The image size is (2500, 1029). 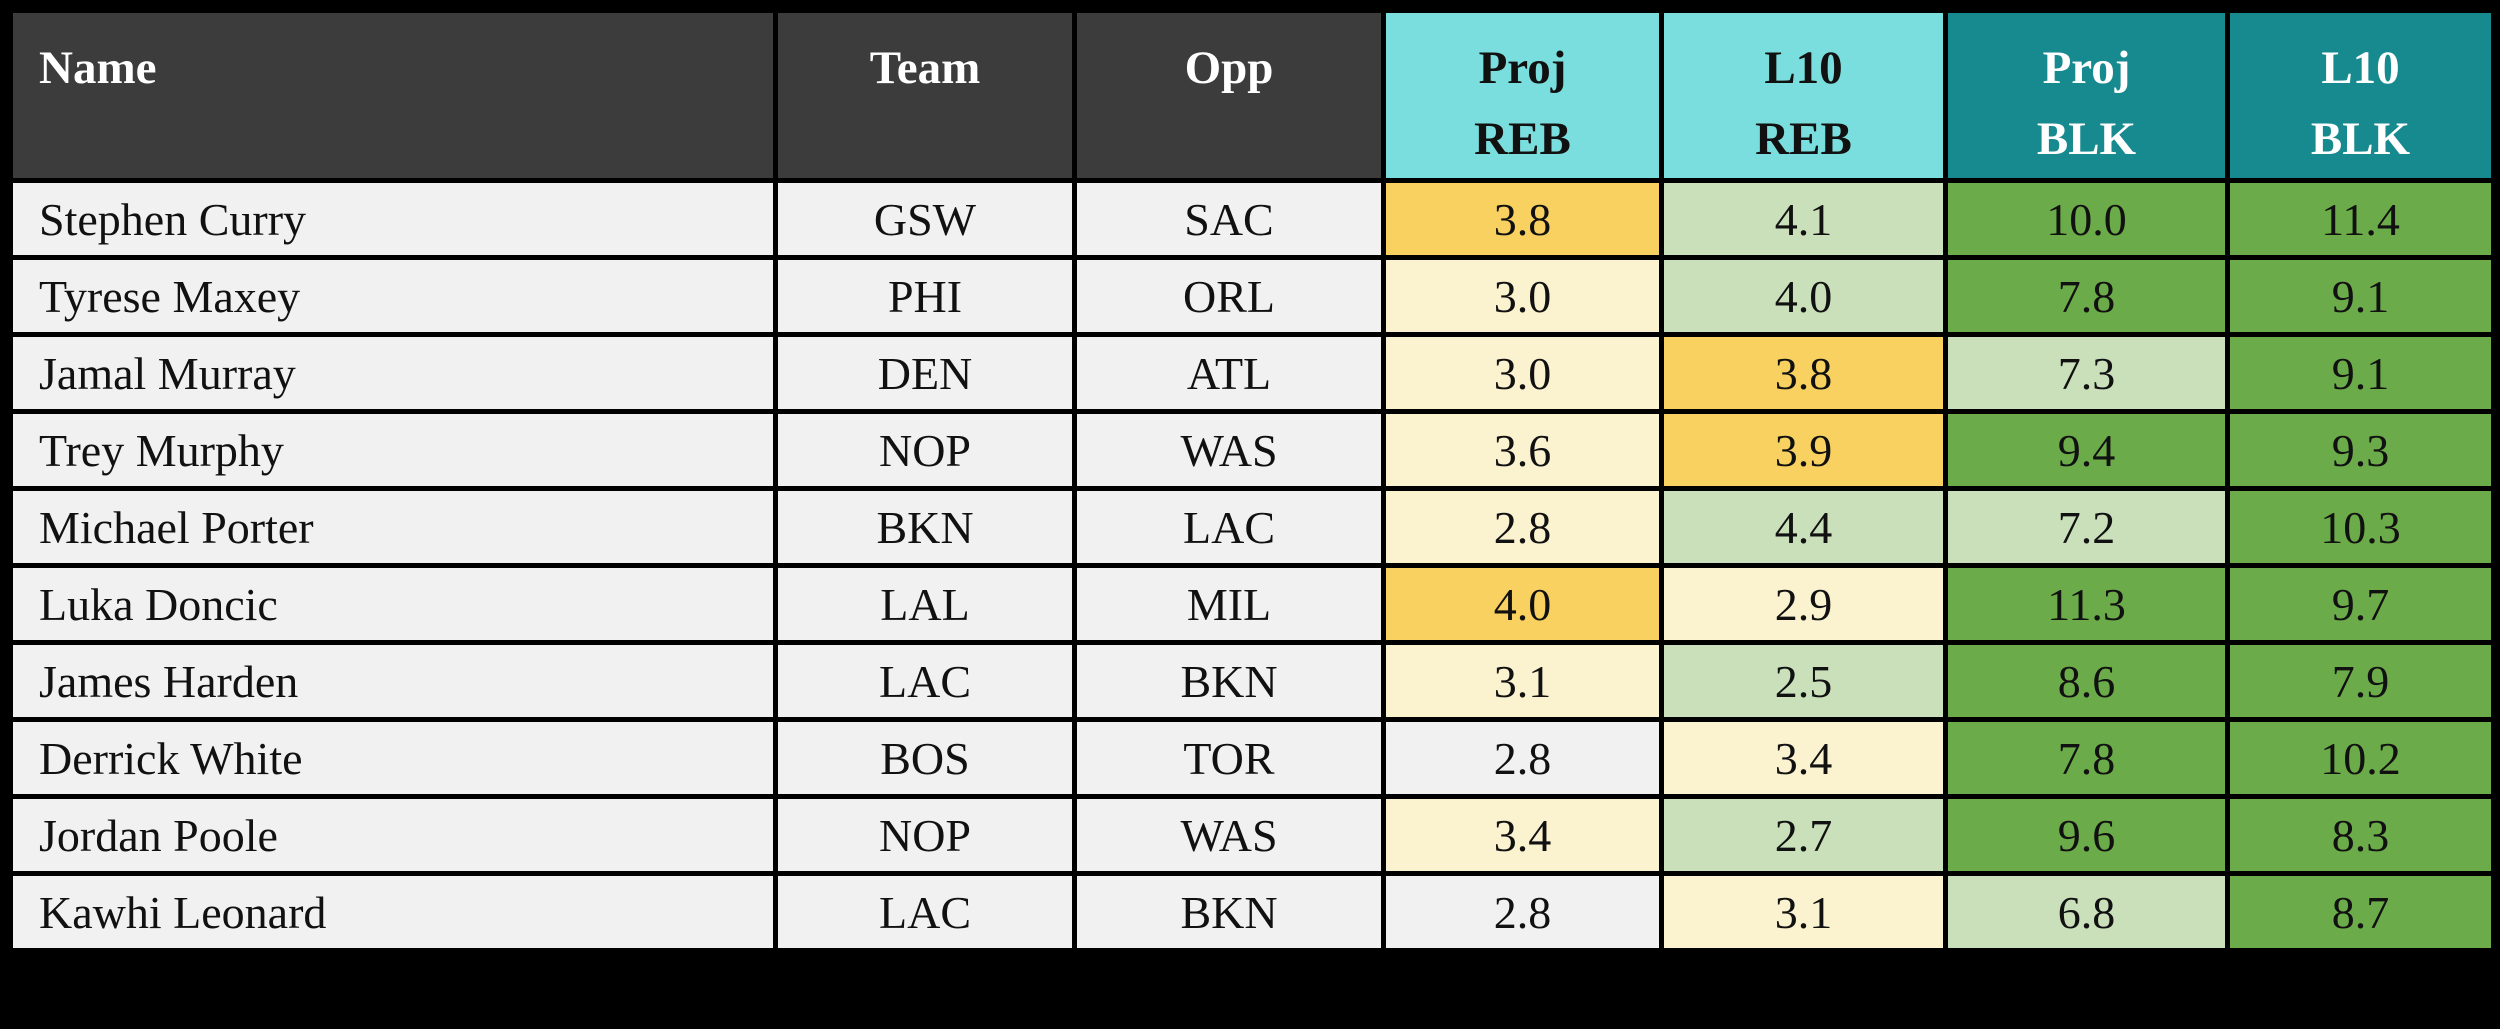 I want to click on proj_blk-cell: 8.6, so click(x=2086, y=681).